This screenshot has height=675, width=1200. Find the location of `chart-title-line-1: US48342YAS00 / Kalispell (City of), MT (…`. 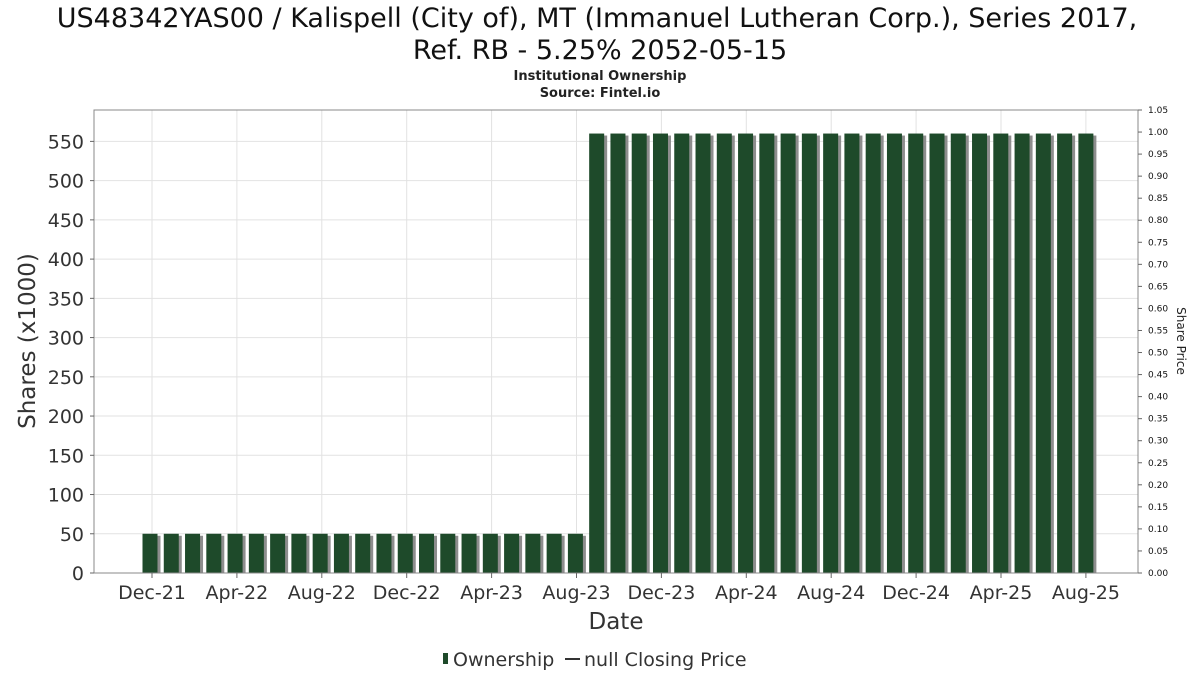

chart-title-line-1: US48342YAS00 / Kalispell (City of), MT (… is located at coordinates (597, 18).